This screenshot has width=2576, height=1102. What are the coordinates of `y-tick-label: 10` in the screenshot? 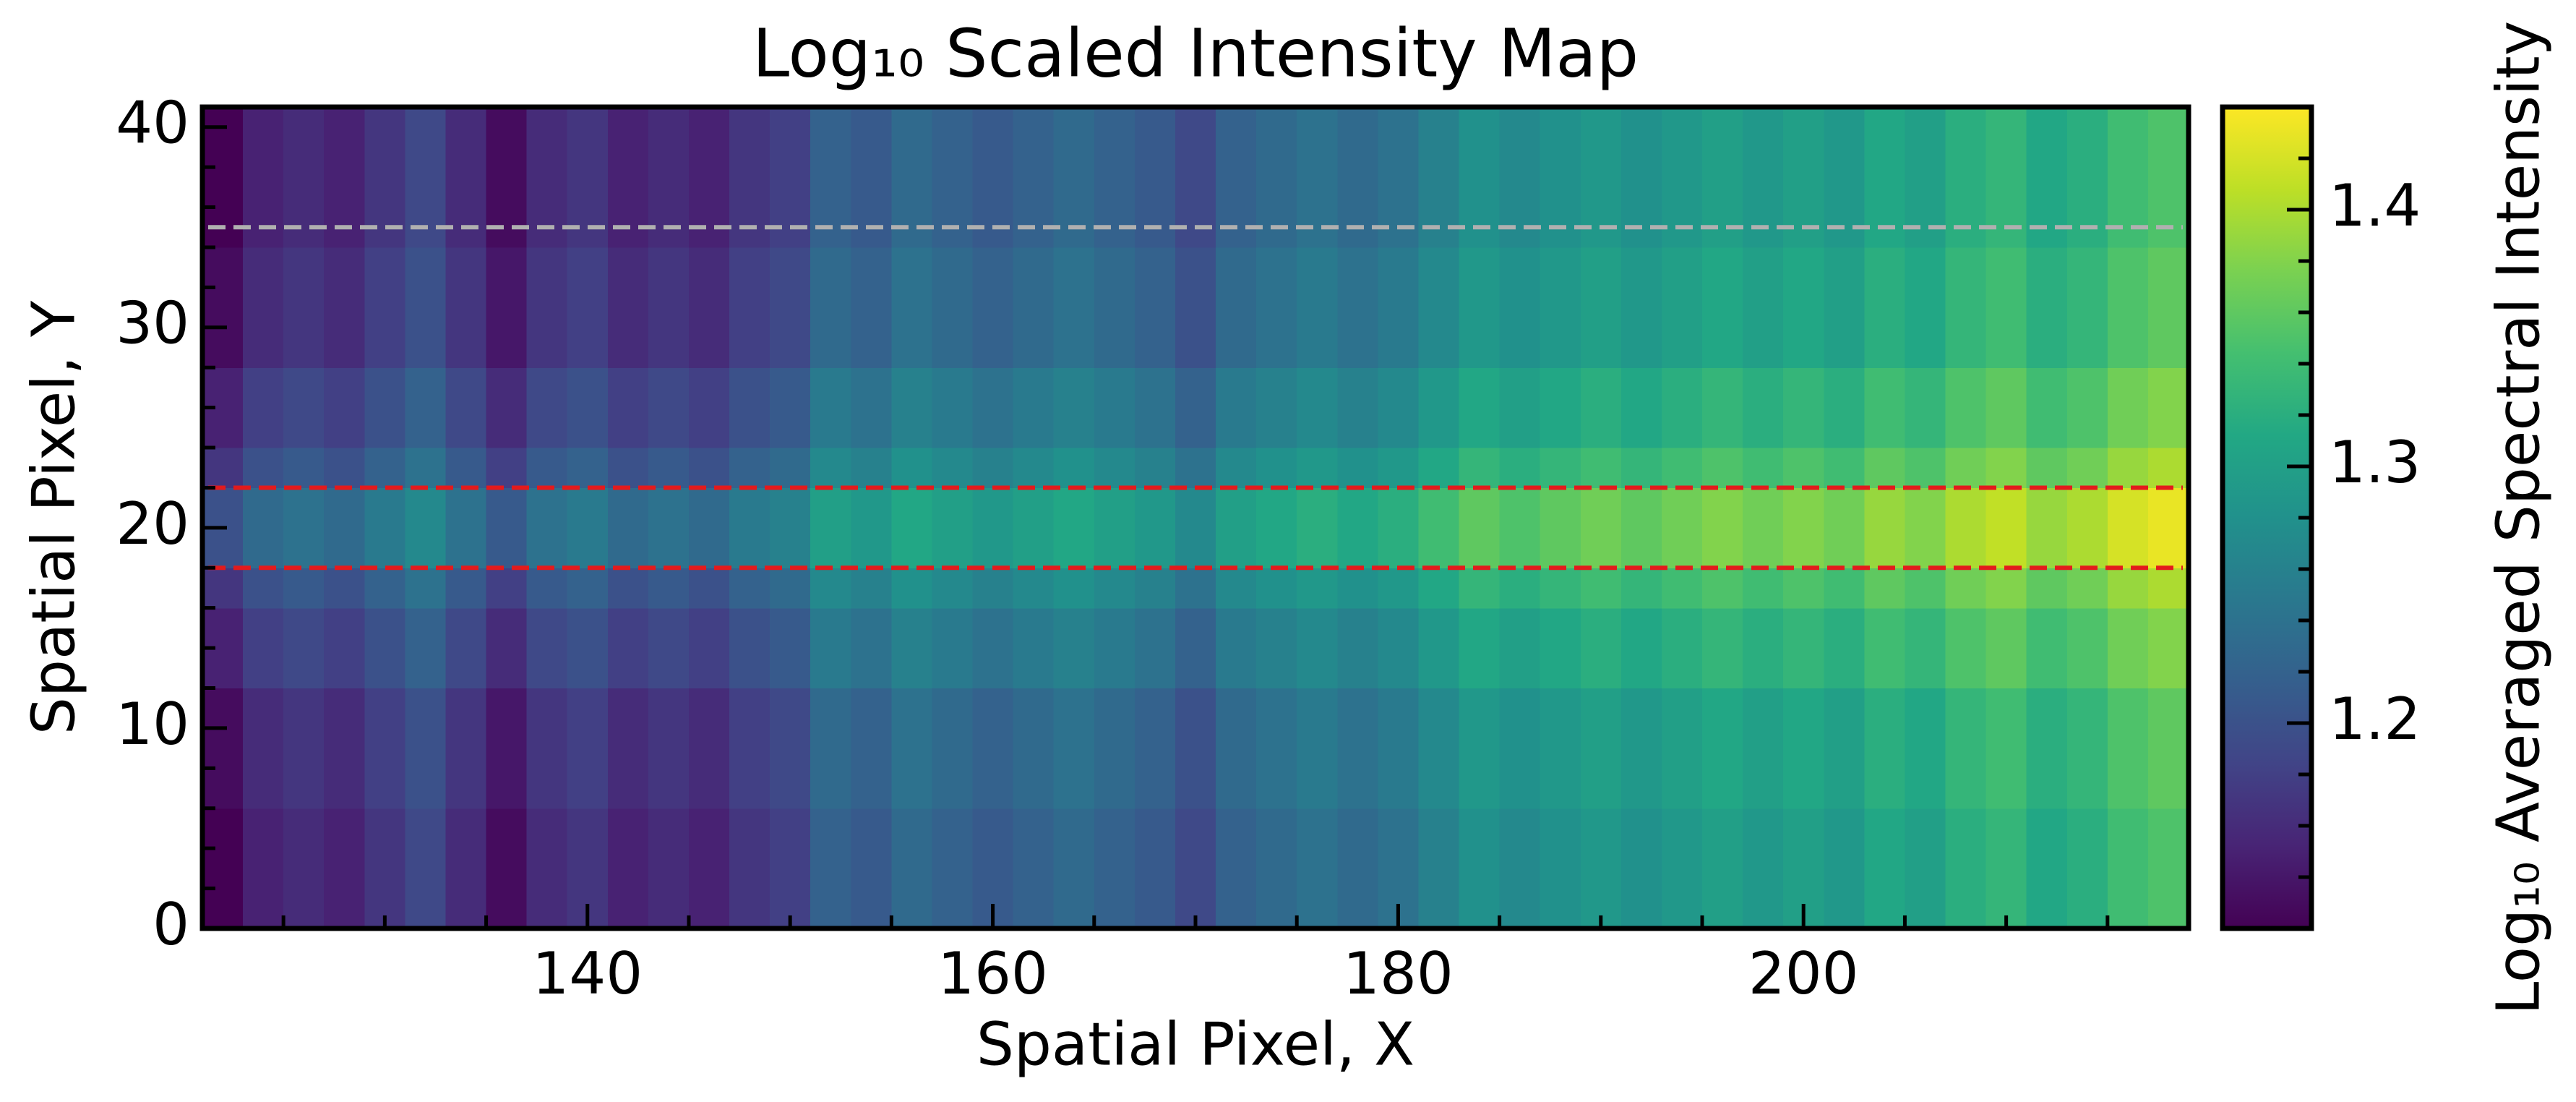 It's located at (153, 724).